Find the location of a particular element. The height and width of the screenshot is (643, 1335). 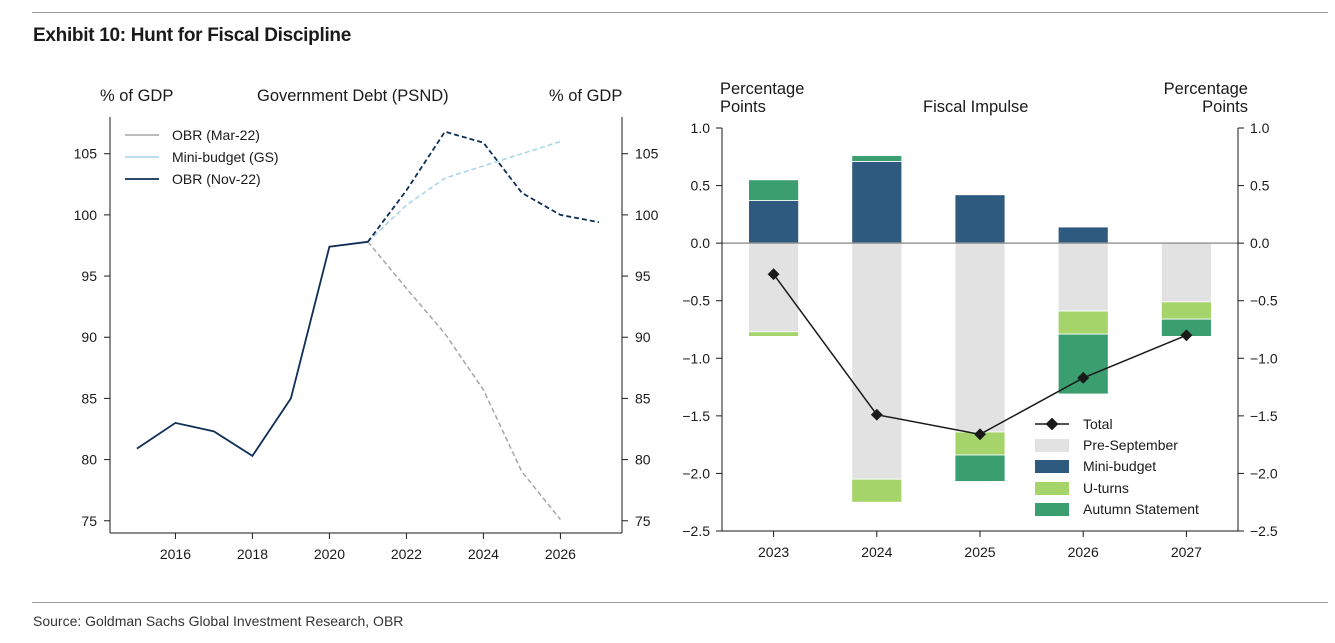

y-tick-label-left: −2.5 is located at coordinates (696, 531).